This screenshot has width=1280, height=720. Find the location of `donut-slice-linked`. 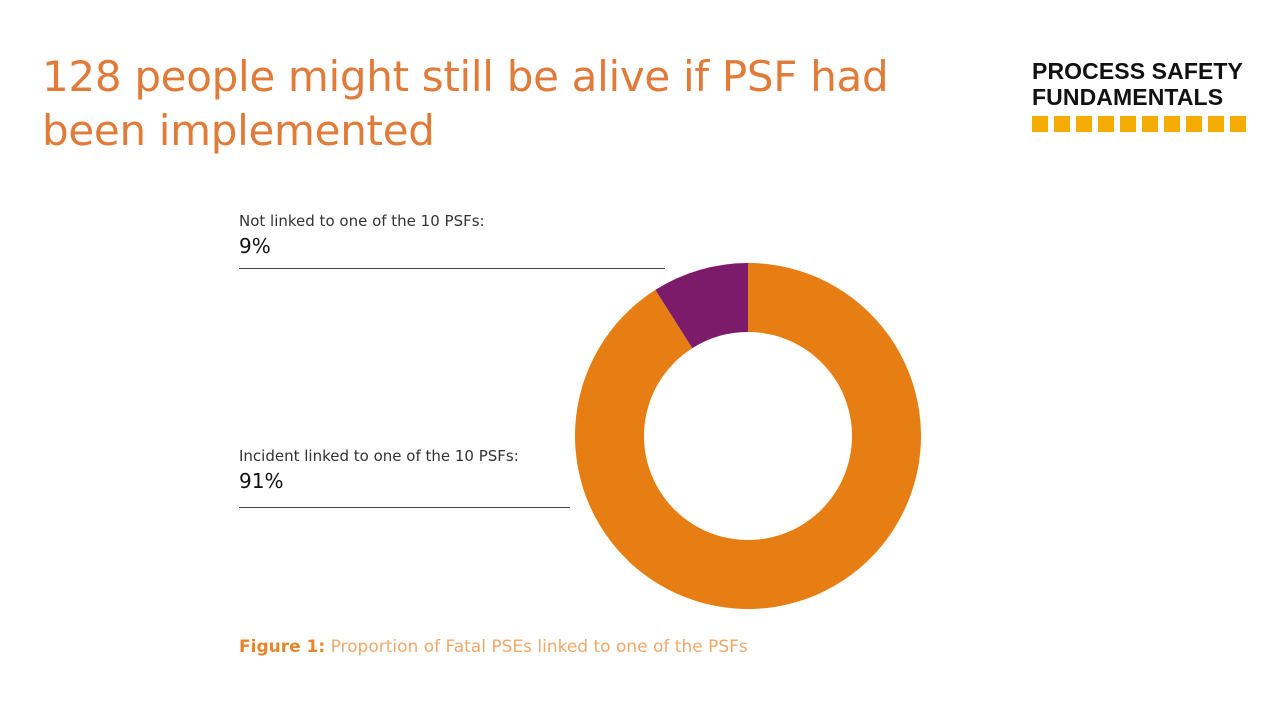

donut-slice-linked is located at coordinates (748, 436).